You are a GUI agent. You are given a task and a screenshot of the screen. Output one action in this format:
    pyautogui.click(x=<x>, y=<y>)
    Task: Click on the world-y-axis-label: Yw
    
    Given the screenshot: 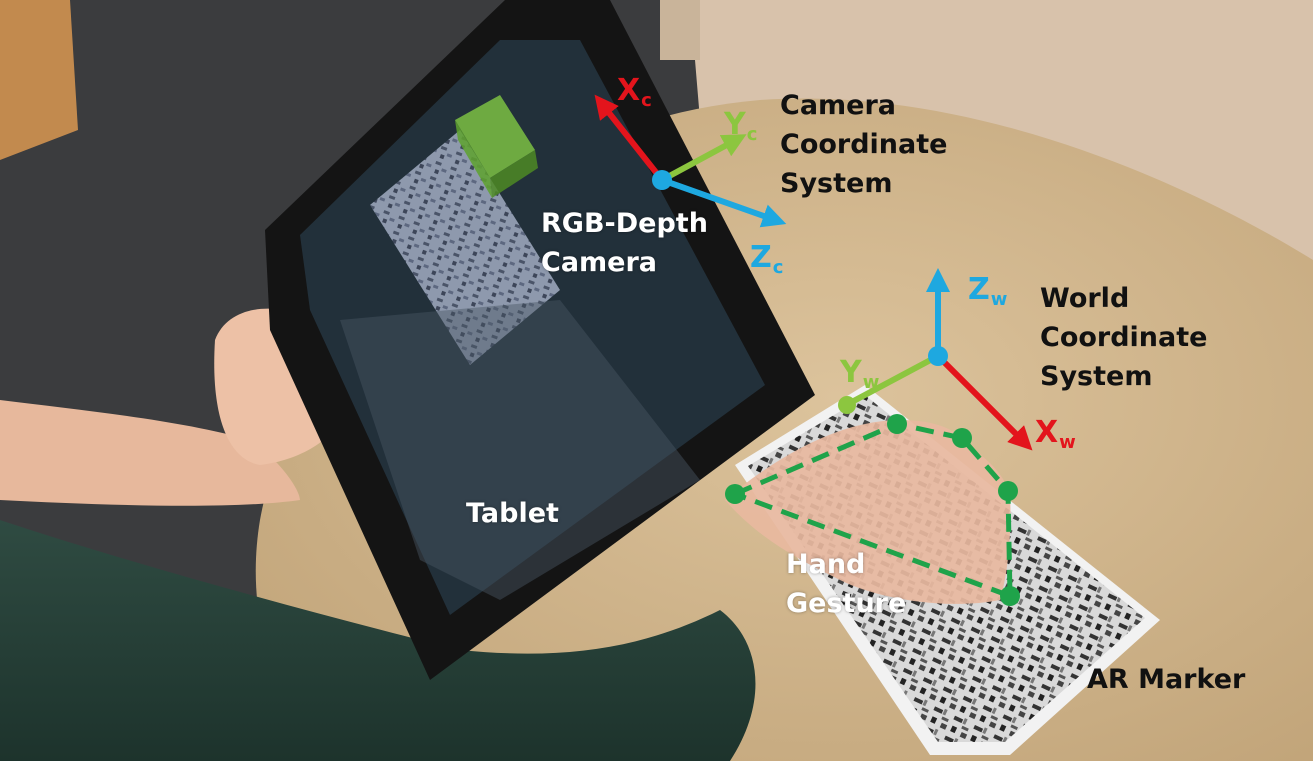 What is the action you would take?
    pyautogui.click(x=860, y=374)
    